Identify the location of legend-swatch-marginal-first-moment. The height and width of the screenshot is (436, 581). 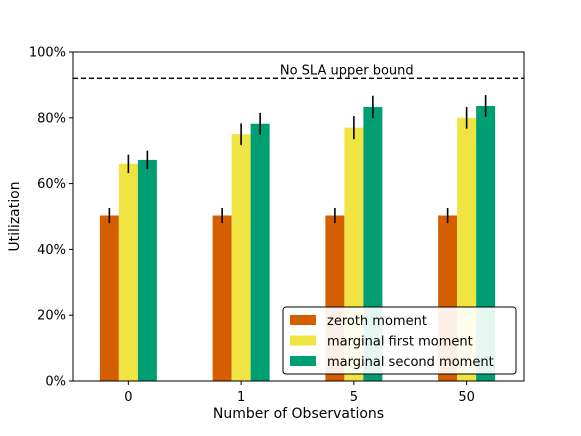
(303, 340).